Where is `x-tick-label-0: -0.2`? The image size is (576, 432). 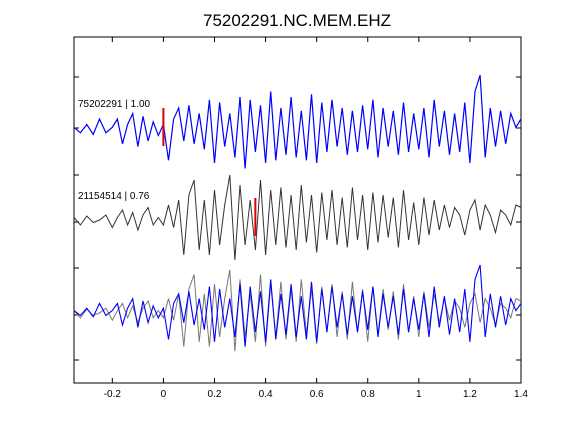
x-tick-label-0: -0.2 is located at coordinates (113, 394).